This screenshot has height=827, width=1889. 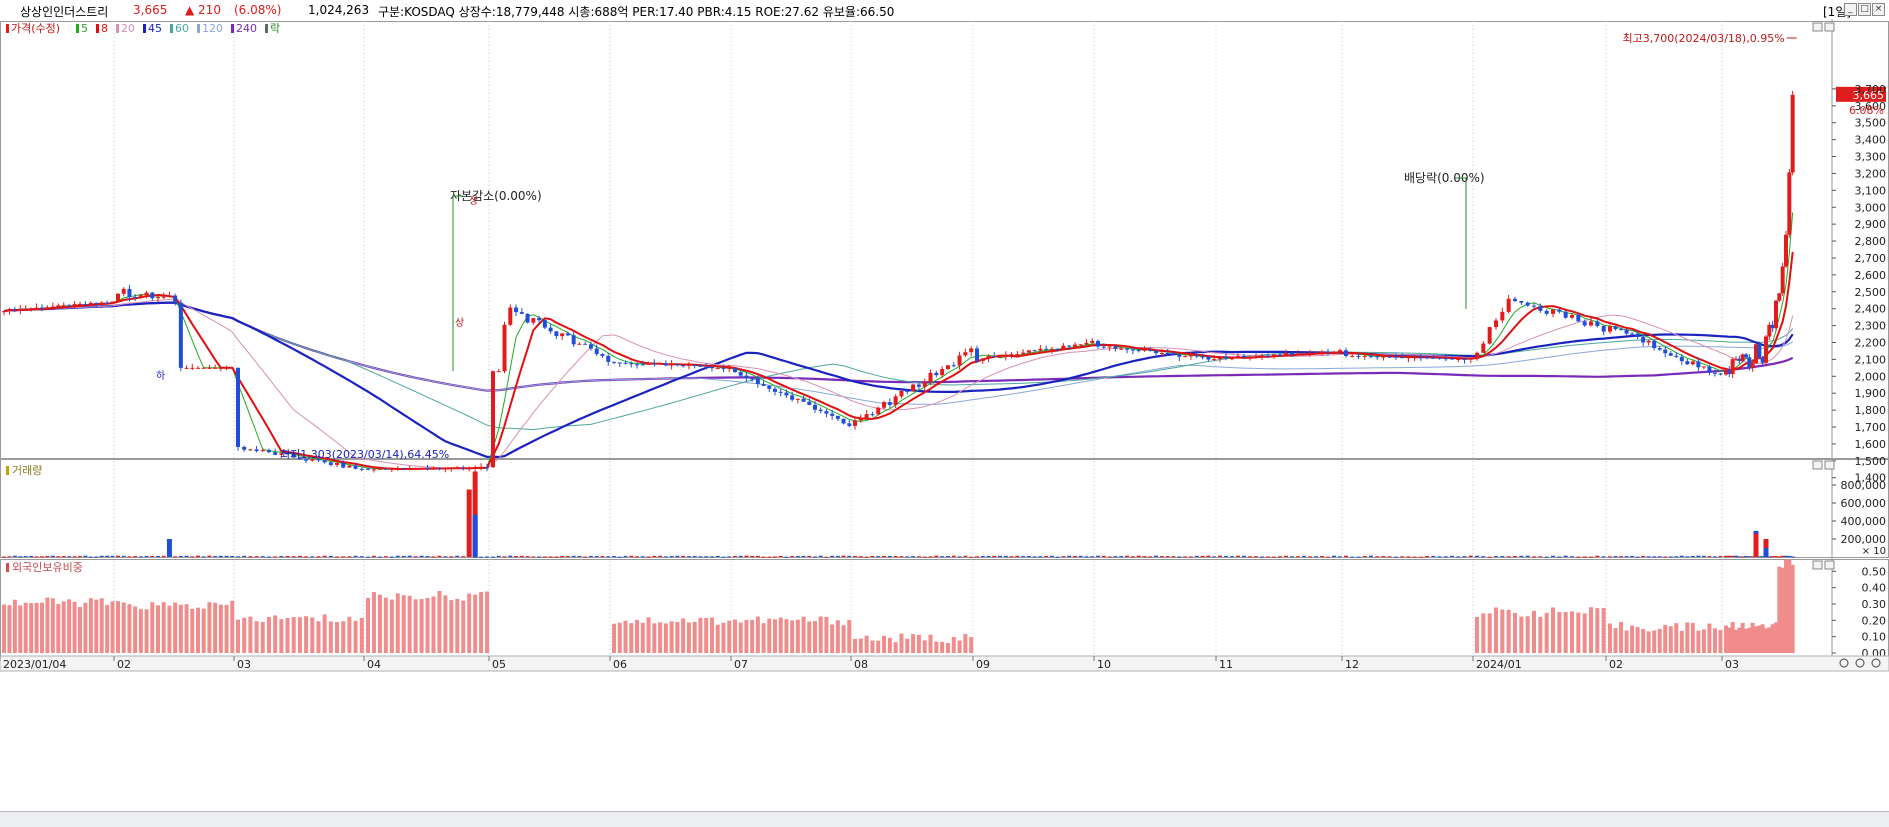 I want to click on foreign-title-swatch, so click(x=7, y=567).